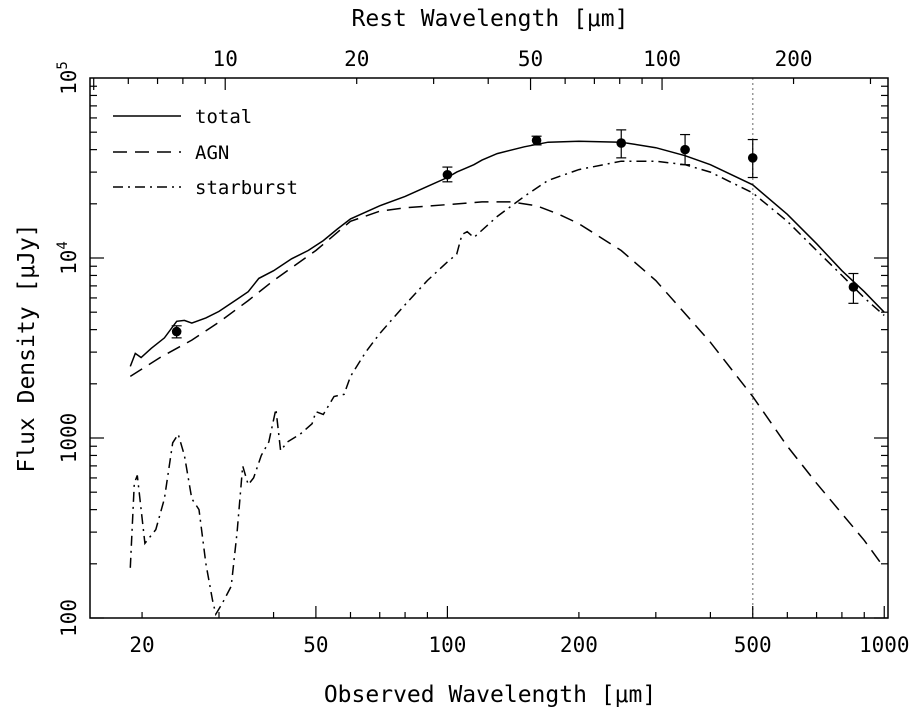 Image resolution: width=920 pixels, height=715 pixels. What do you see at coordinates (69, 438) in the screenshot?
I see `y-tick-label: 1000` at bounding box center [69, 438].